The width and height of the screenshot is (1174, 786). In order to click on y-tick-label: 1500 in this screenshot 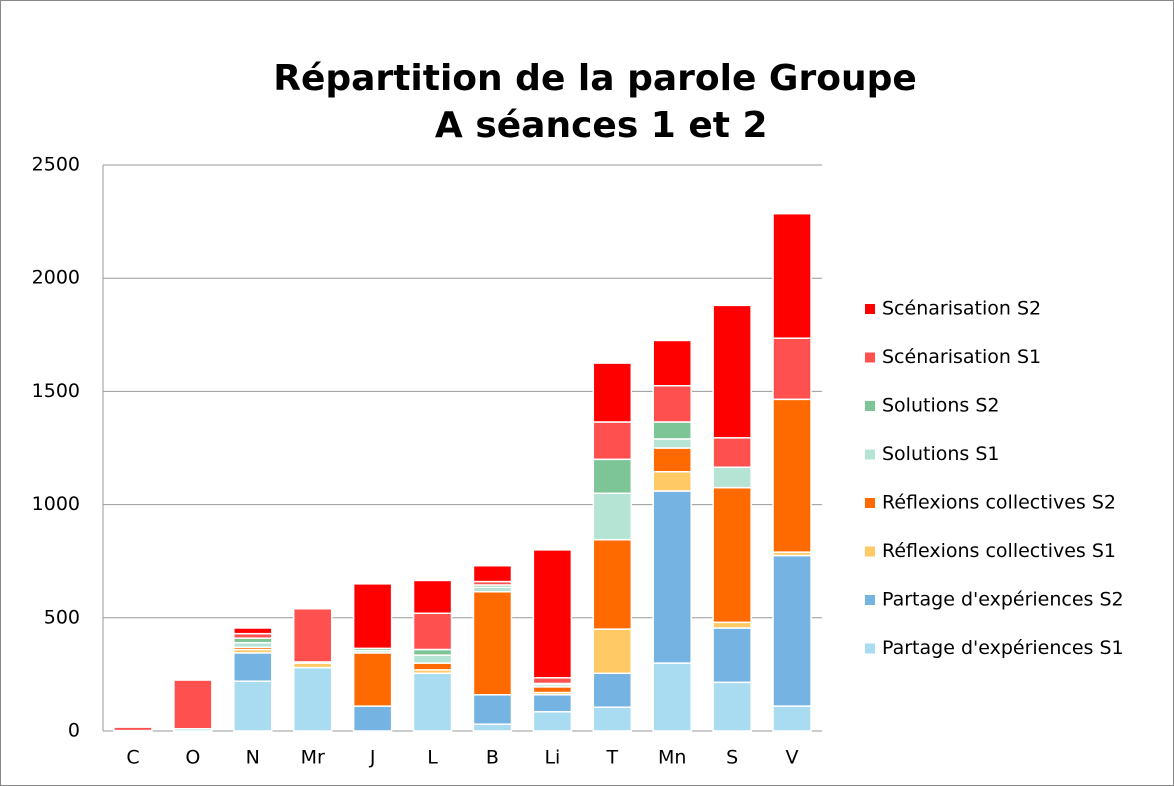, I will do `click(56, 391)`.